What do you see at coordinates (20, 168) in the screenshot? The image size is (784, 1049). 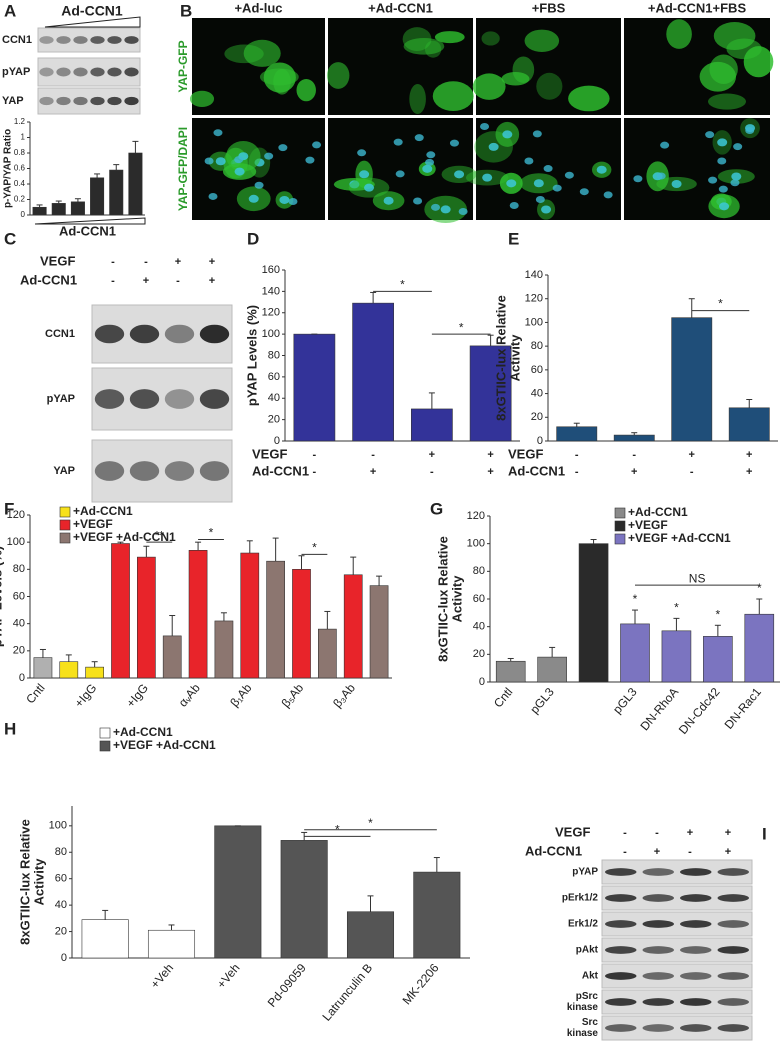 I see `y-tick-label: 0.6` at bounding box center [20, 168].